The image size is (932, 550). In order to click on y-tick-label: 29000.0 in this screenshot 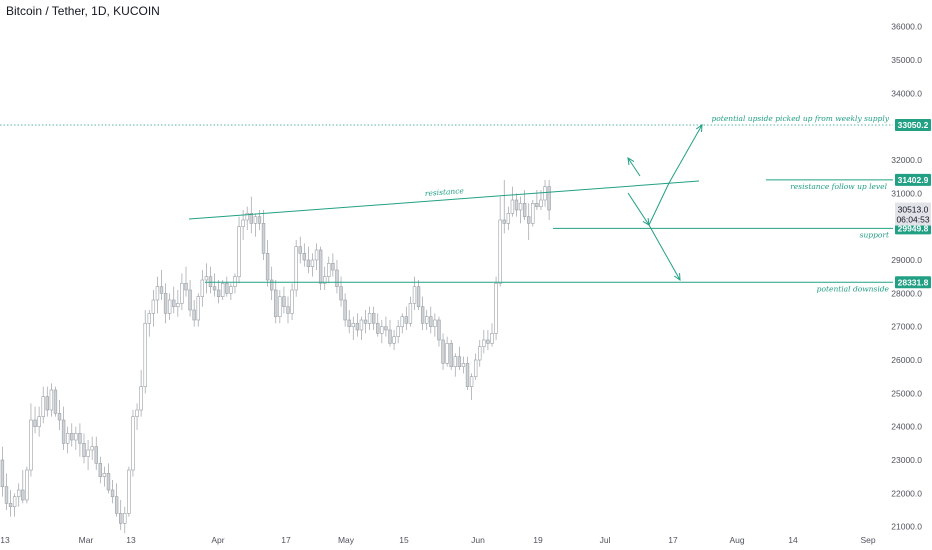, I will do `click(906, 260)`.